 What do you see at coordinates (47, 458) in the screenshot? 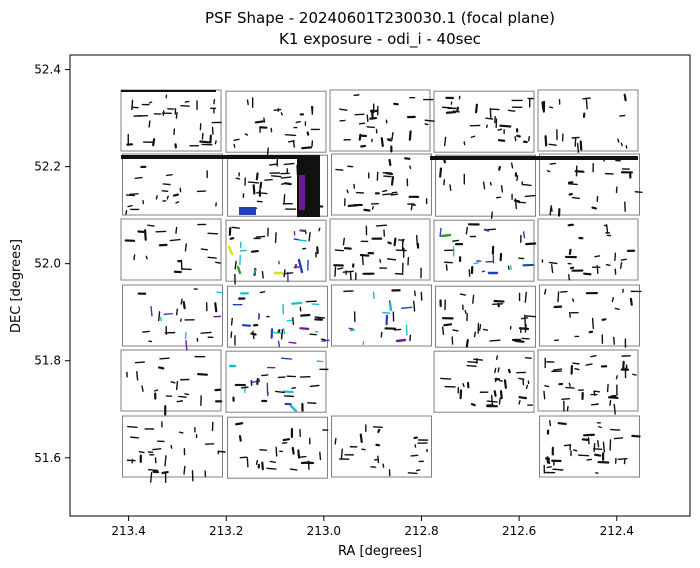
I see `y-tick-label: 51.6` at bounding box center [47, 458].